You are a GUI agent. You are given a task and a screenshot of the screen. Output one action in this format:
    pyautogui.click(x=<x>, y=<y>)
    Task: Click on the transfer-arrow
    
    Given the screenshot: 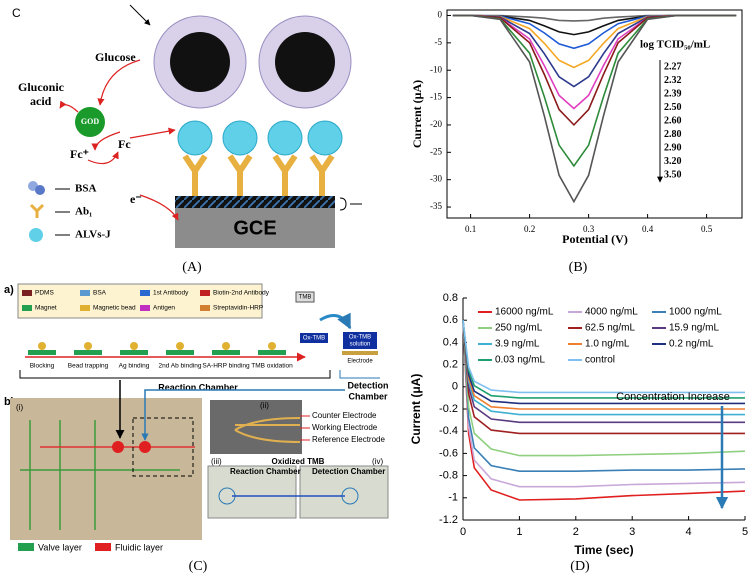 What is the action you would take?
    pyautogui.click(x=335, y=321)
    